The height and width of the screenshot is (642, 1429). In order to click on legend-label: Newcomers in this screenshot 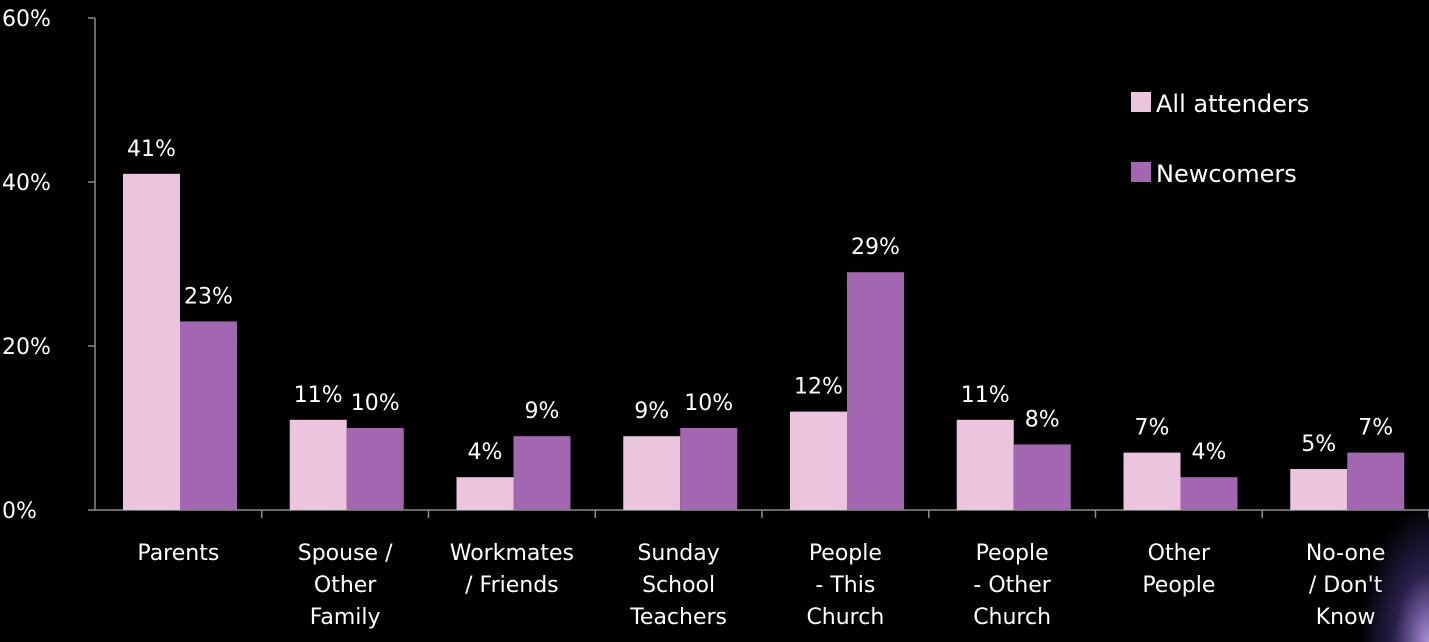, I will do `click(1226, 174)`.